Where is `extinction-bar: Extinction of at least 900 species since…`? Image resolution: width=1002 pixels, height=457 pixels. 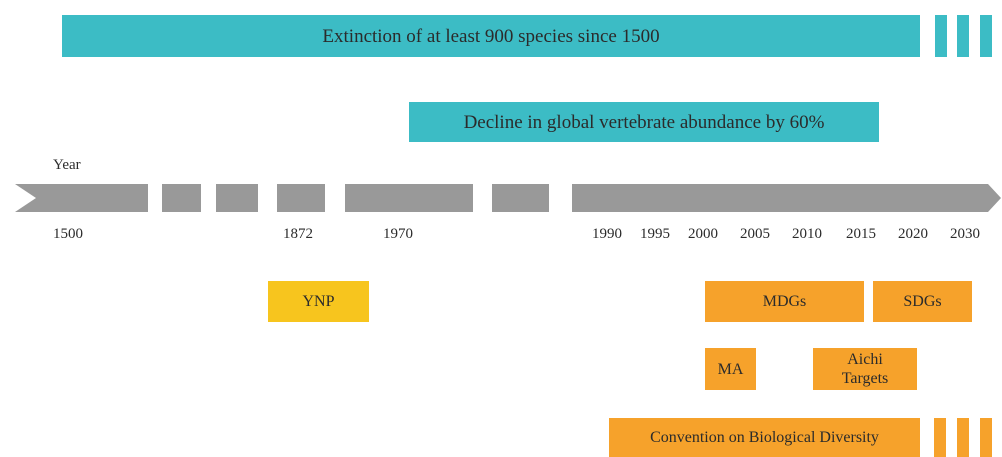
extinction-bar: Extinction of at least 900 species since… is located at coordinates (491, 36).